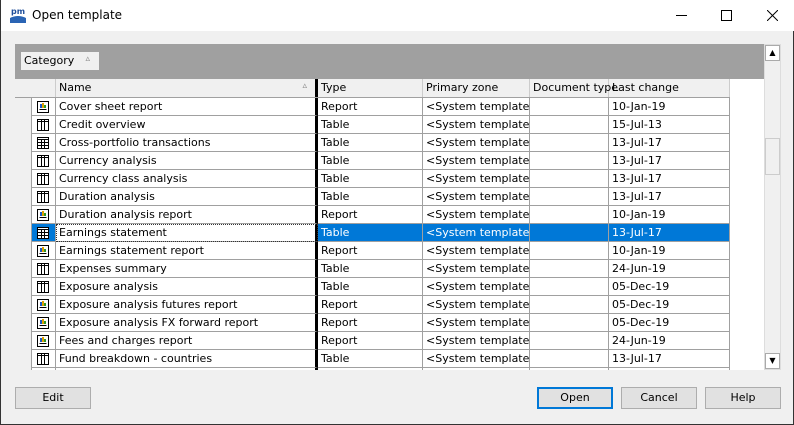 Image resolution: width=794 pixels, height=425 pixels. What do you see at coordinates (187, 215) in the screenshot?
I see `cell-name: Duration analysis report` at bounding box center [187, 215].